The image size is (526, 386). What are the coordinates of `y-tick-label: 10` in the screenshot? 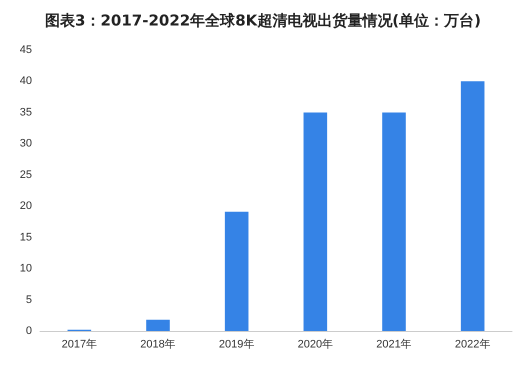 It's located at (26, 268).